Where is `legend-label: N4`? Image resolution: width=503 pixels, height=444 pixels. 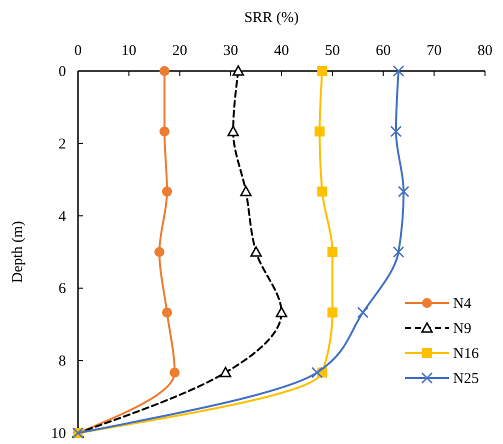 legend-label: N4 is located at coordinates (462, 304).